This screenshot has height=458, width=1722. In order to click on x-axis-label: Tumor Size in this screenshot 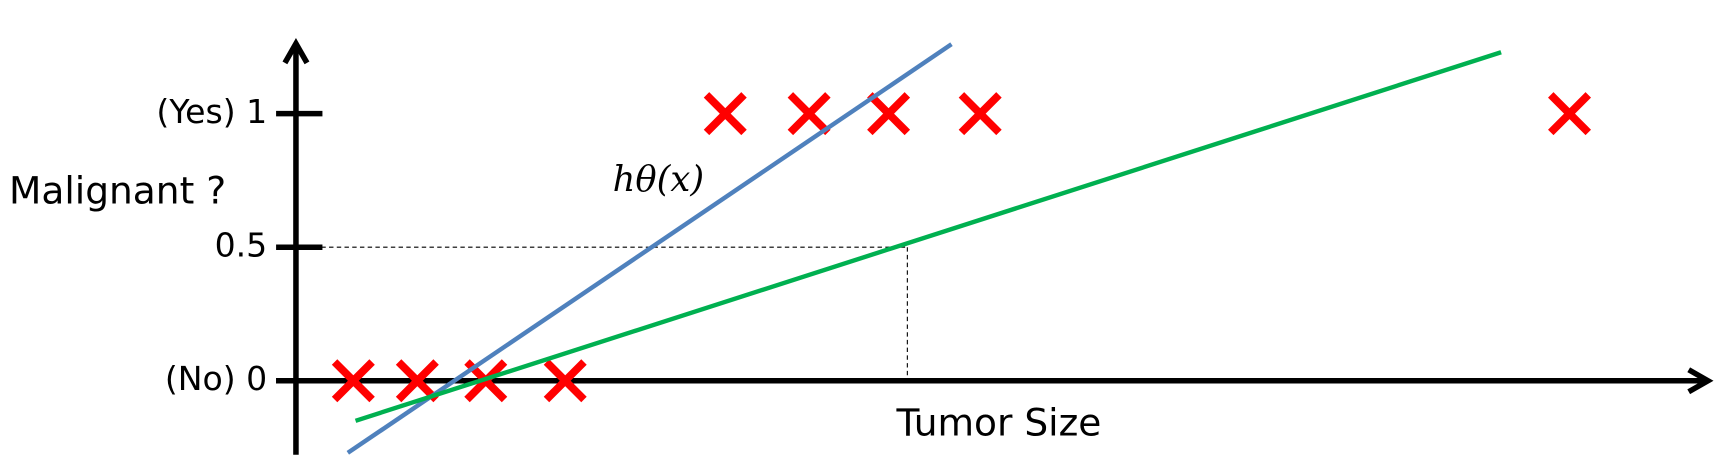, I will do `click(999, 422)`.